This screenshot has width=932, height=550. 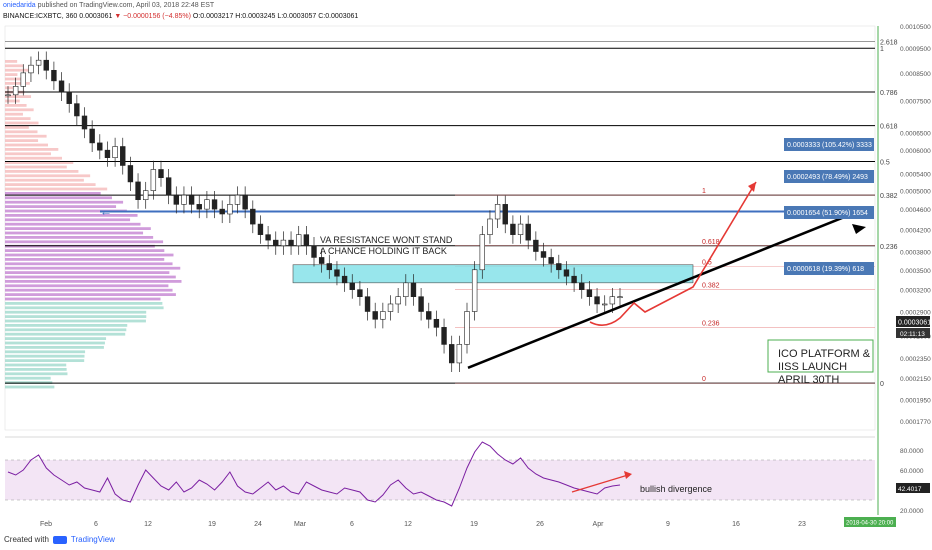 What do you see at coordinates (829, 176) in the screenshot?
I see `price-callout-box` at bounding box center [829, 176].